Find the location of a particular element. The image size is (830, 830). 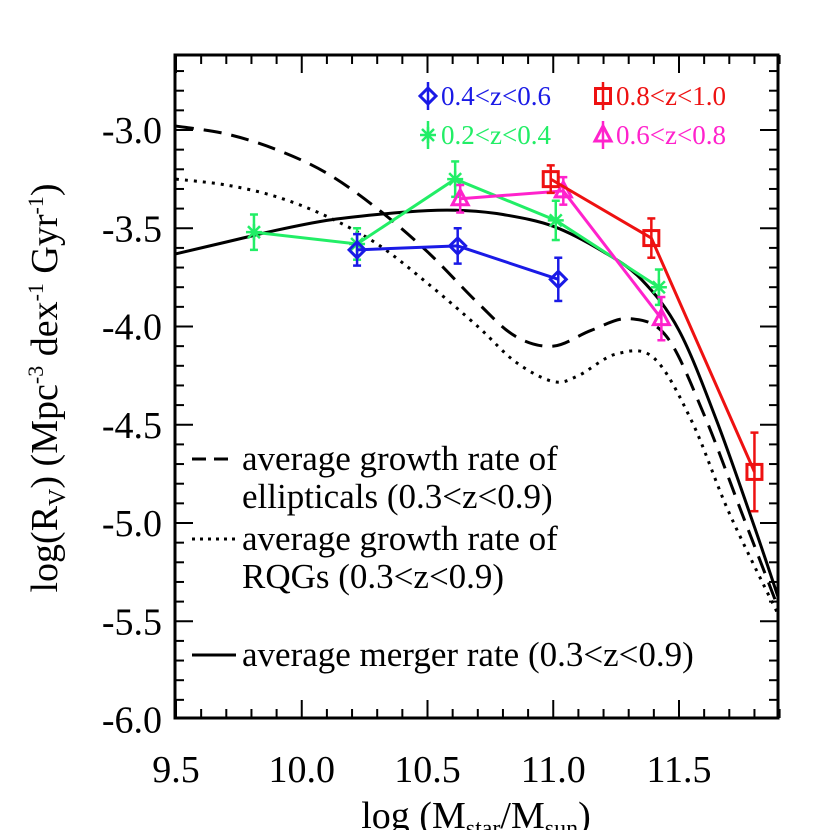

y-axis-title: log(RV) (Mpc-3 dex-1 Gyr-1) is located at coordinates (47, 388).